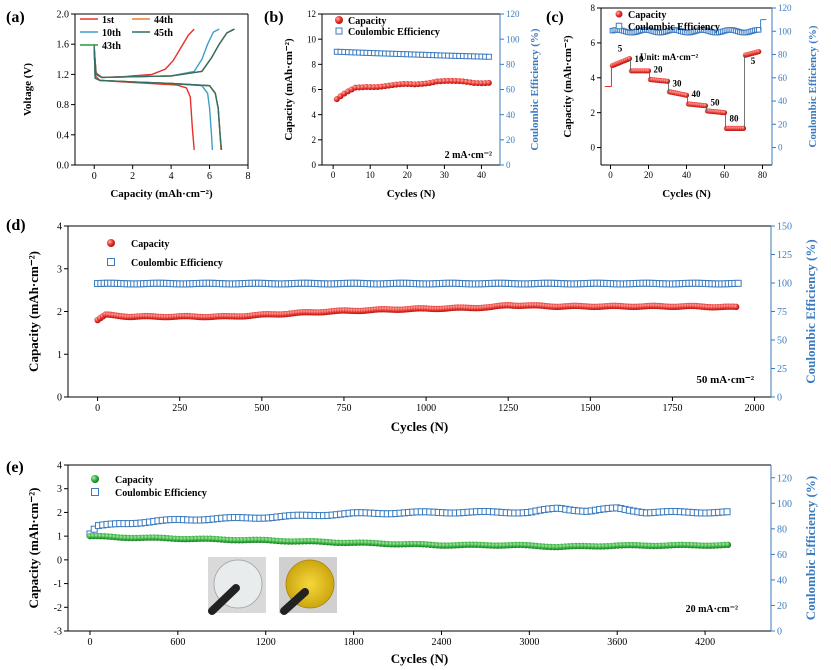 The image size is (831, 670). I want to click on current-density-label: 2 mA·cm⁻², so click(468, 155).